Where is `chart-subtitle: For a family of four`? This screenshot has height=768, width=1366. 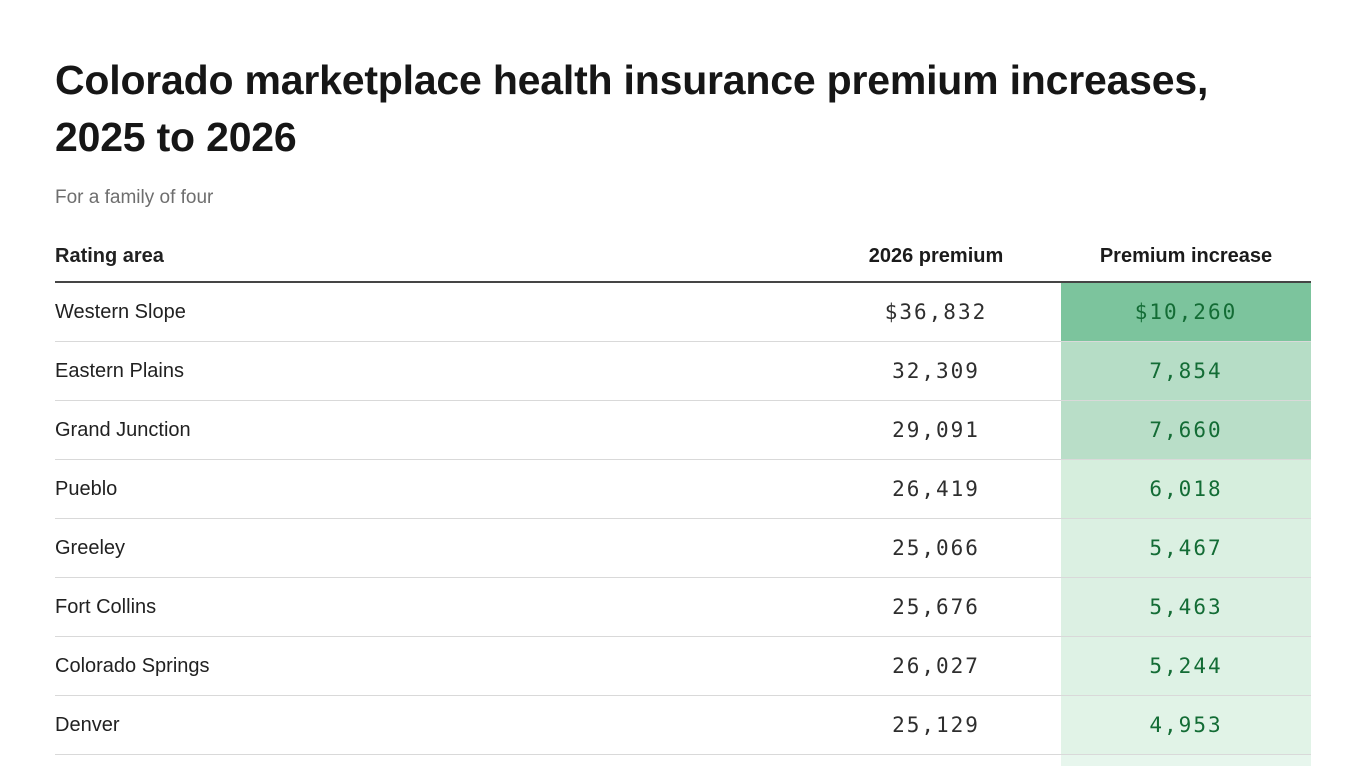 chart-subtitle: For a family of four is located at coordinates (134, 197).